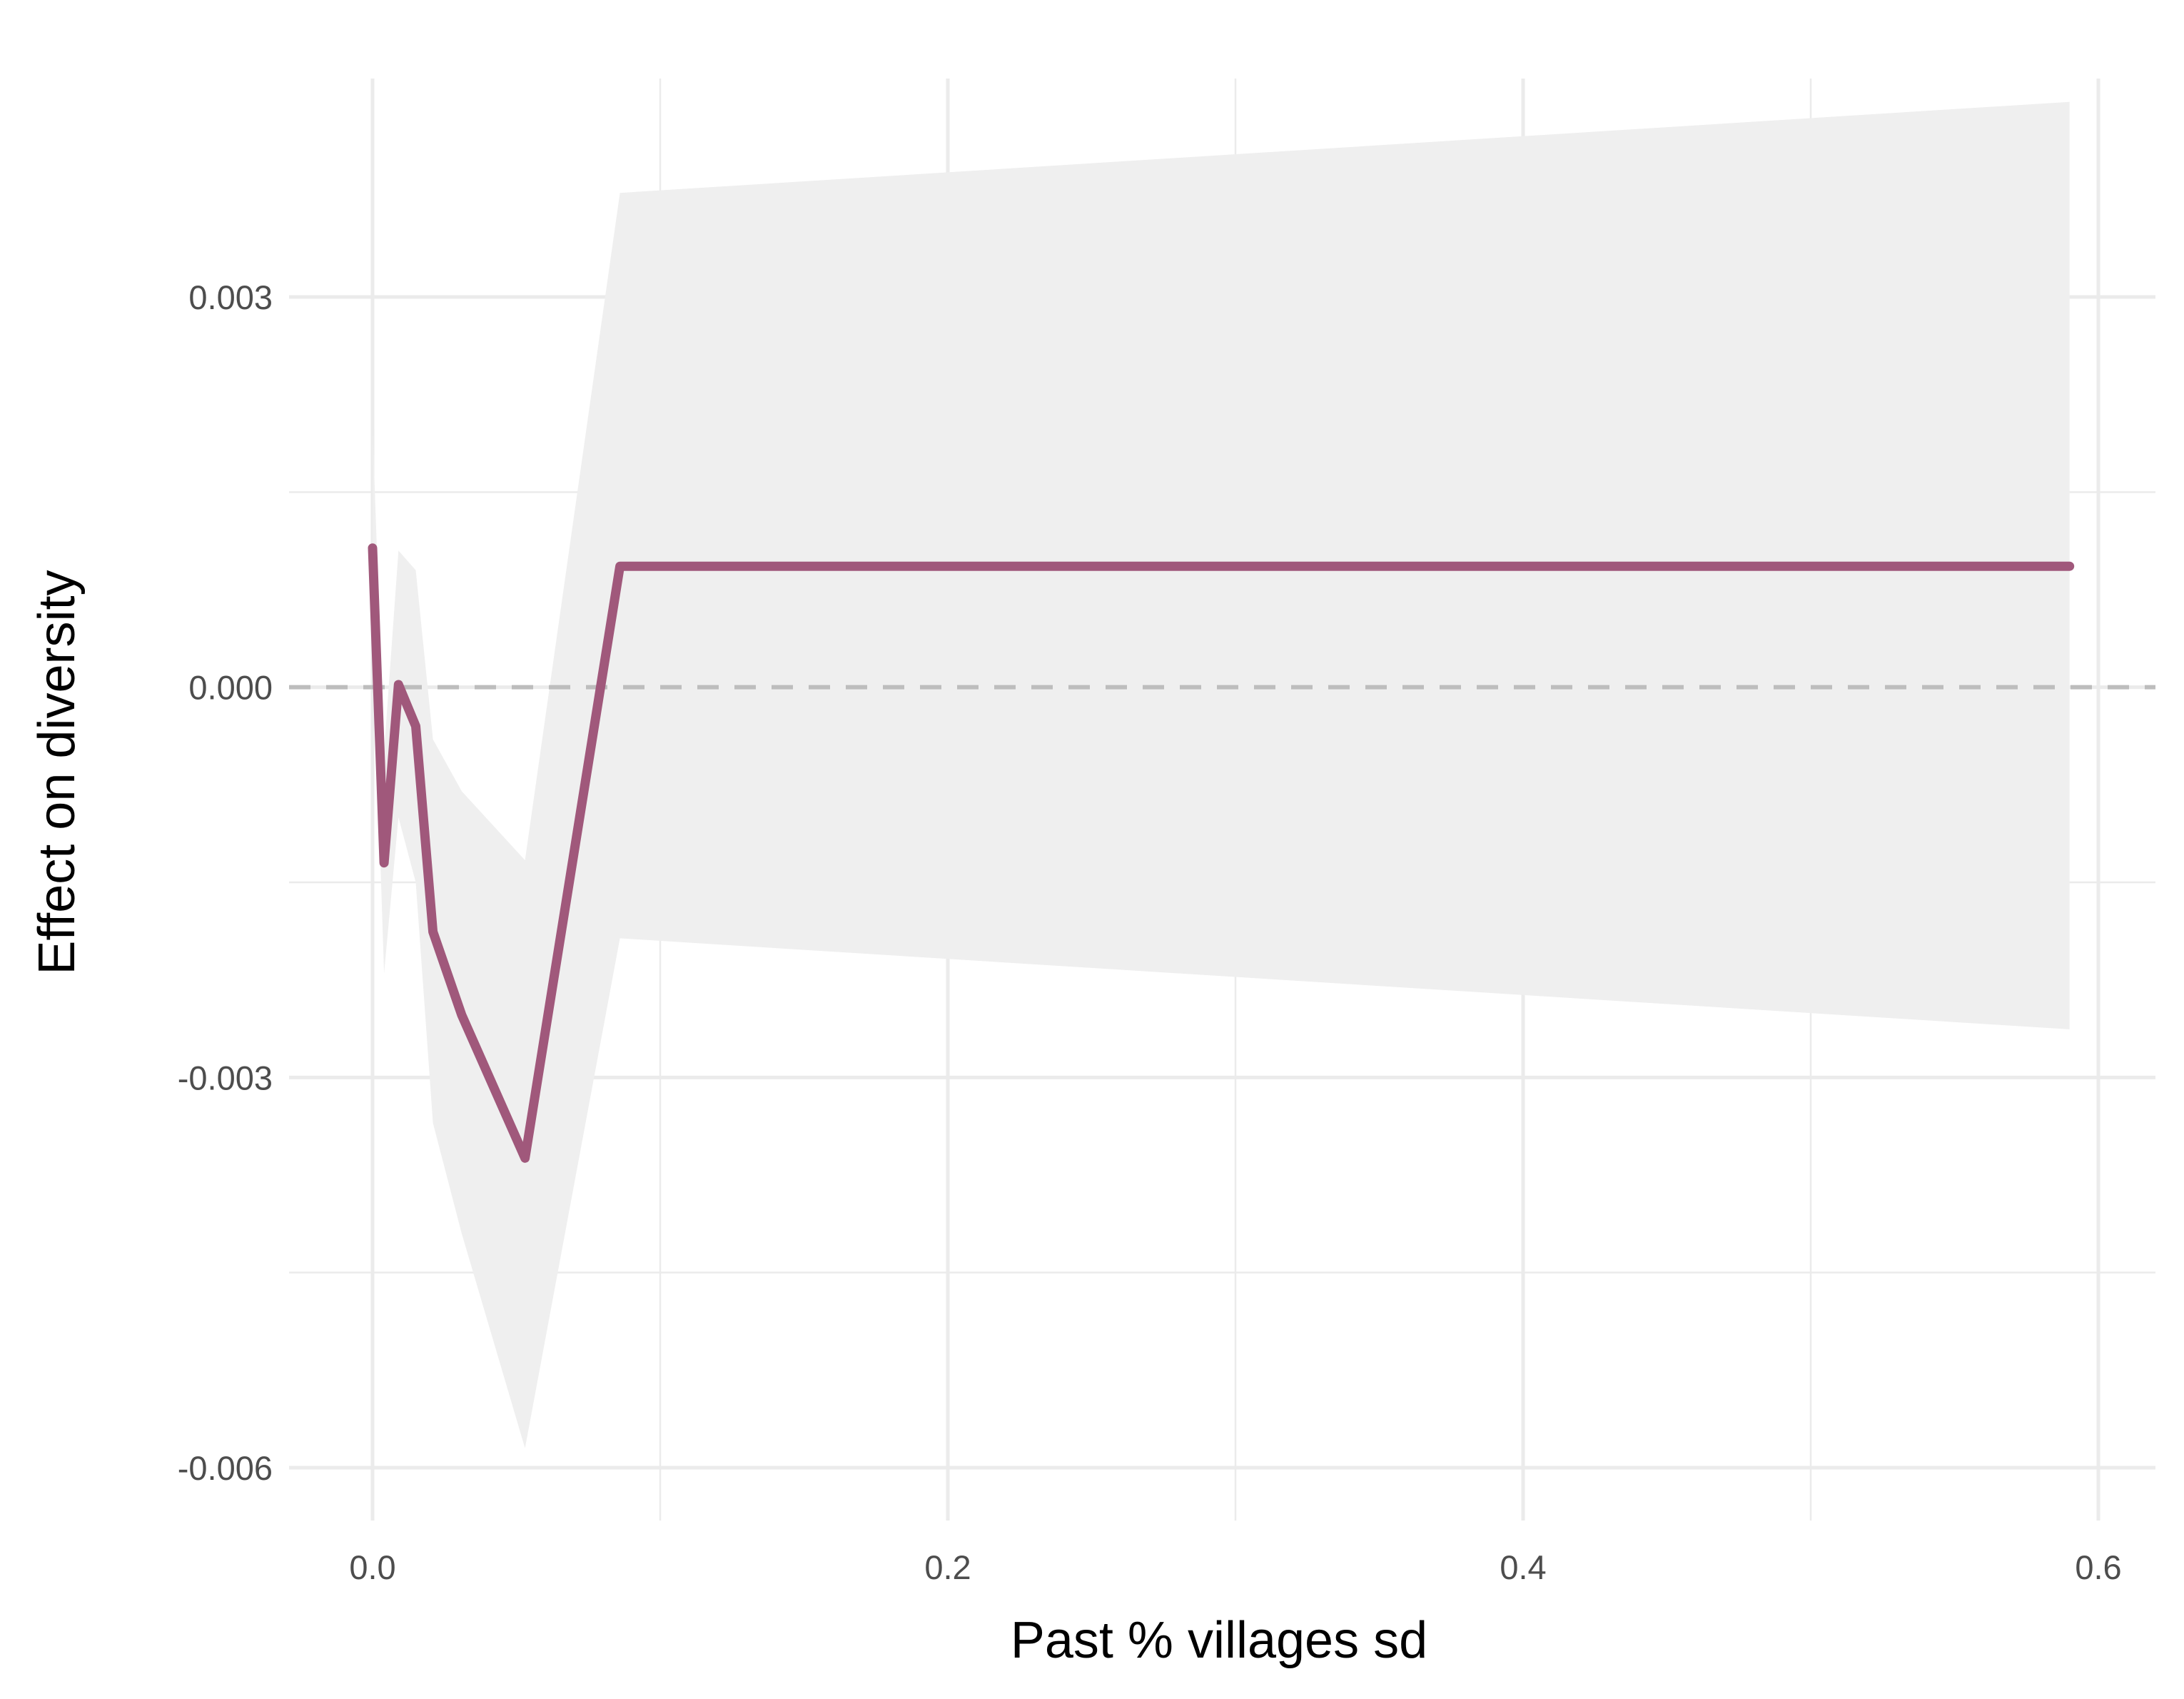 The height and width of the screenshot is (1699, 2184). What do you see at coordinates (57, 772) in the screenshot?
I see `y-axis-title: Effect on diversity` at bounding box center [57, 772].